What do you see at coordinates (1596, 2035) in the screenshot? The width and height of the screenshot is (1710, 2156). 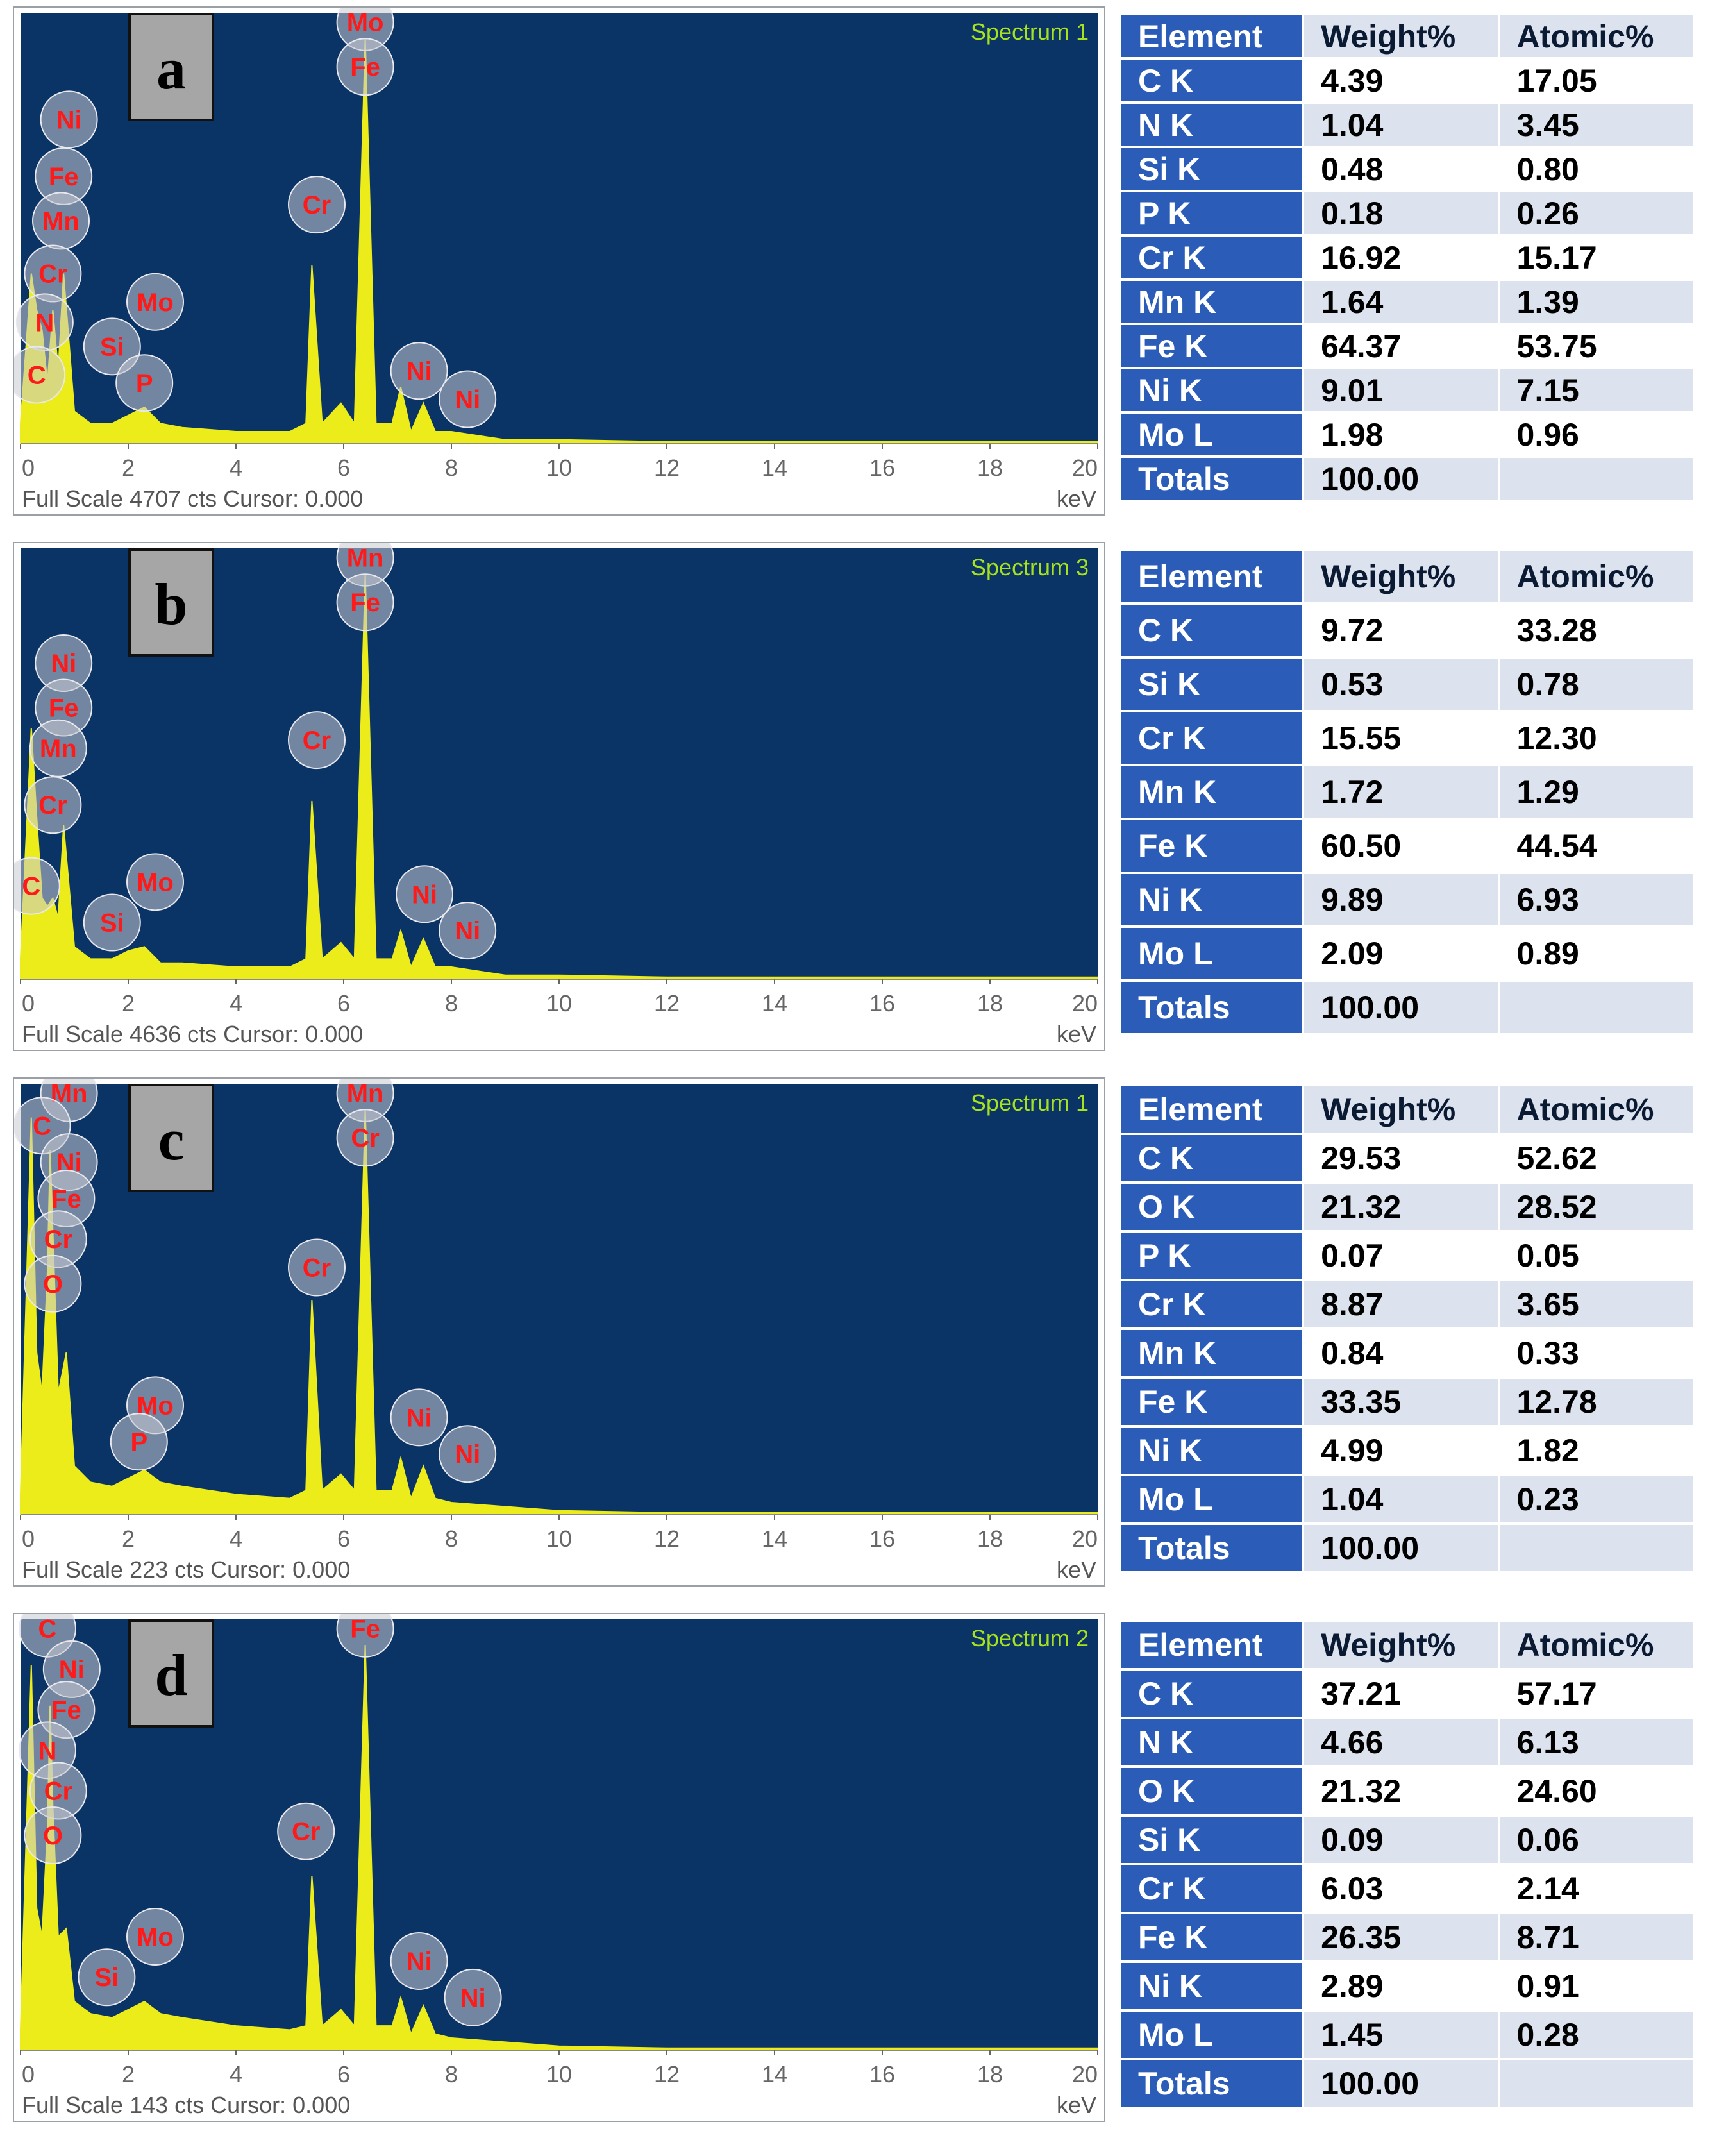 I see `atomic-cell: 0.28` at bounding box center [1596, 2035].